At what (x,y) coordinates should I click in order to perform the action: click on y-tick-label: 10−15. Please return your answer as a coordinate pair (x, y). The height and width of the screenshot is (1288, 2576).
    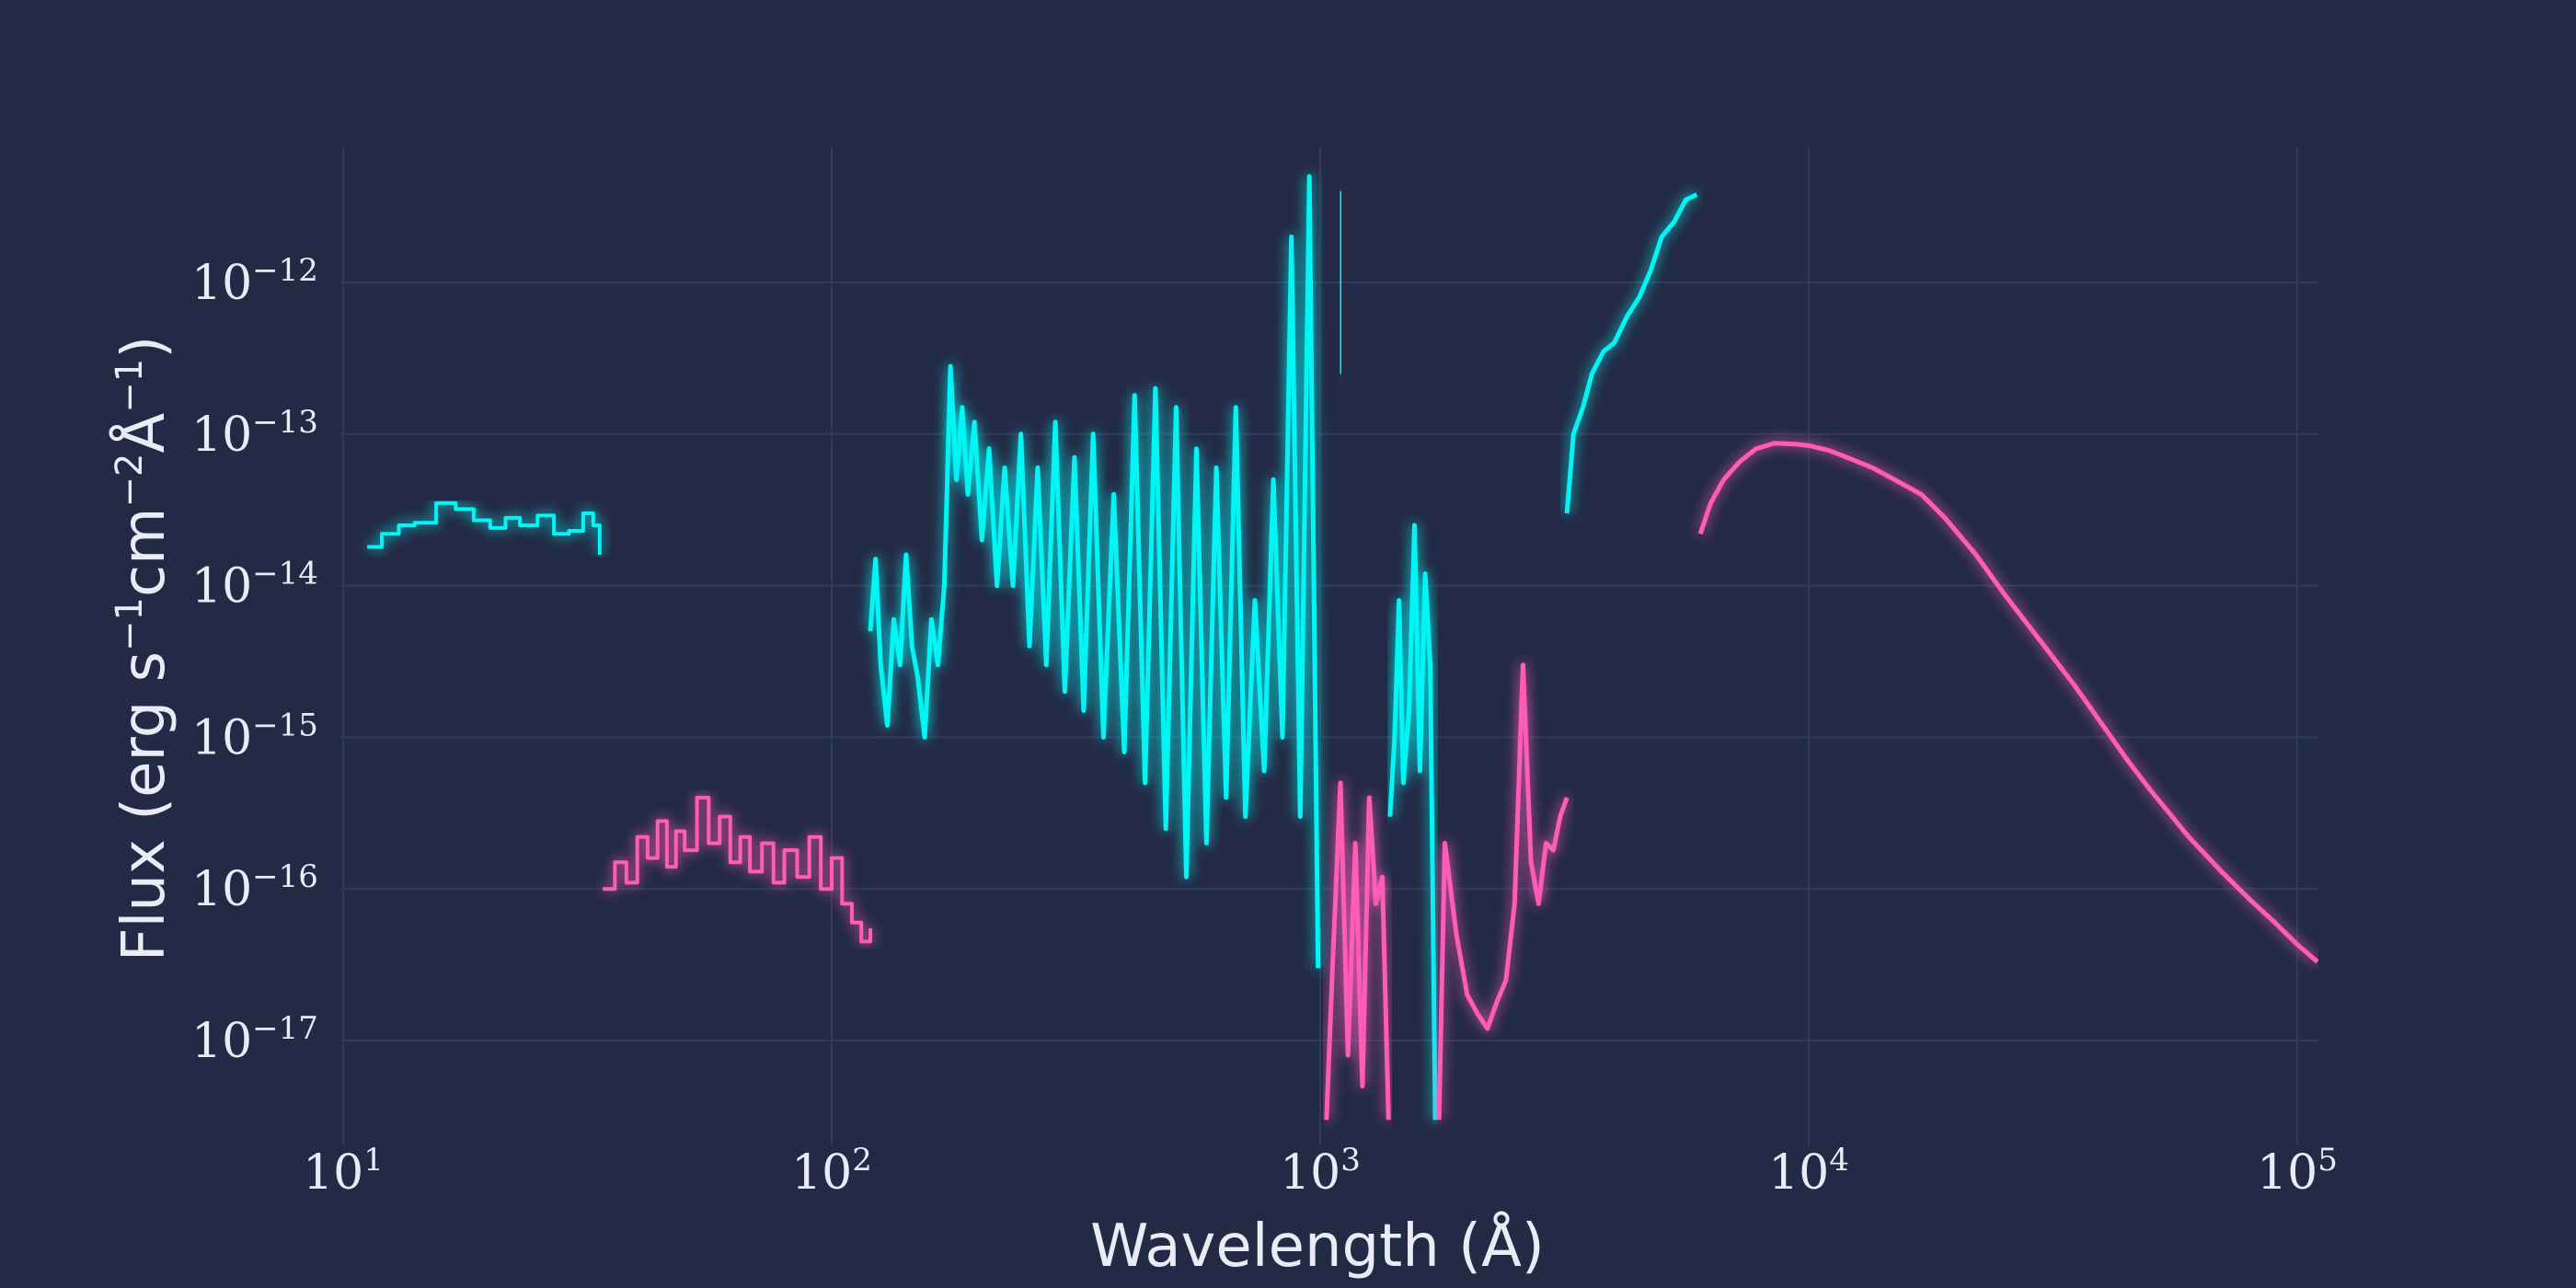
    Looking at the image, I should click on (254, 736).